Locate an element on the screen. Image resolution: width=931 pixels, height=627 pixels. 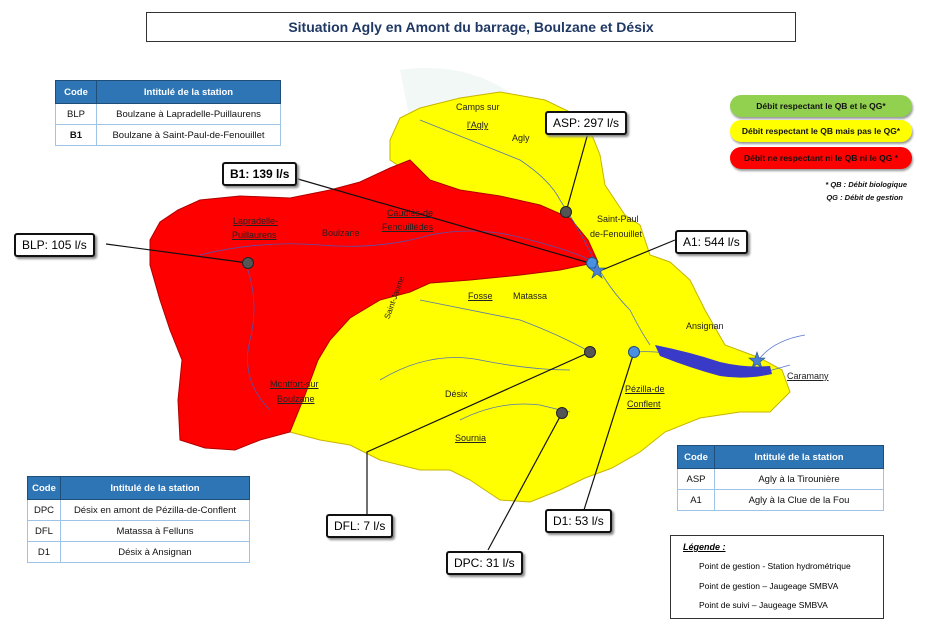
cell-name: Matassa à Felluns is located at coordinates (155, 531).